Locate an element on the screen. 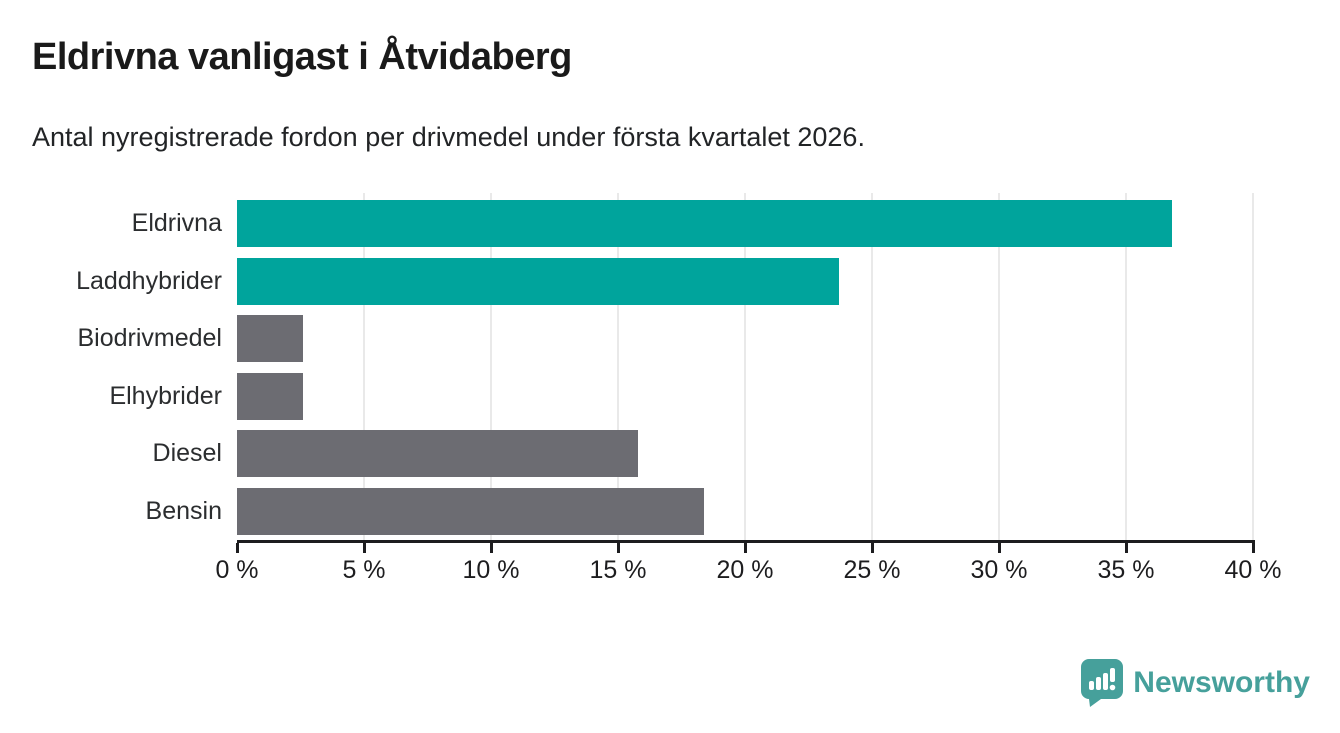 Image resolution: width=1340 pixels, height=733 pixels. x-axis-tick-label-25: 25 % is located at coordinates (872, 570).